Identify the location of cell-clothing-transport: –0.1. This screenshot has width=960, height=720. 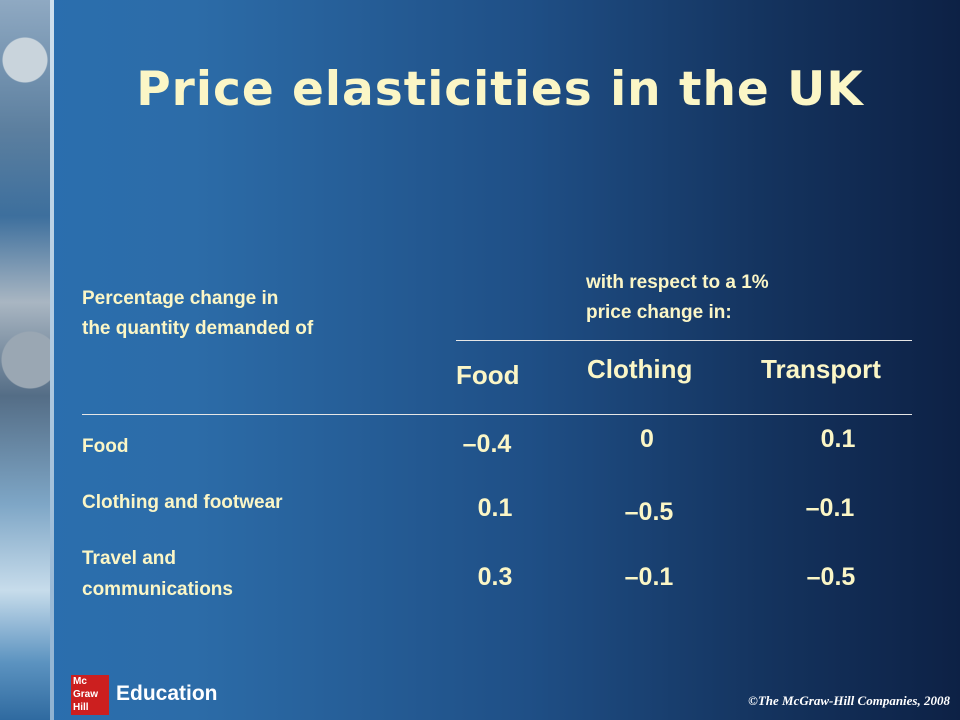
(830, 508).